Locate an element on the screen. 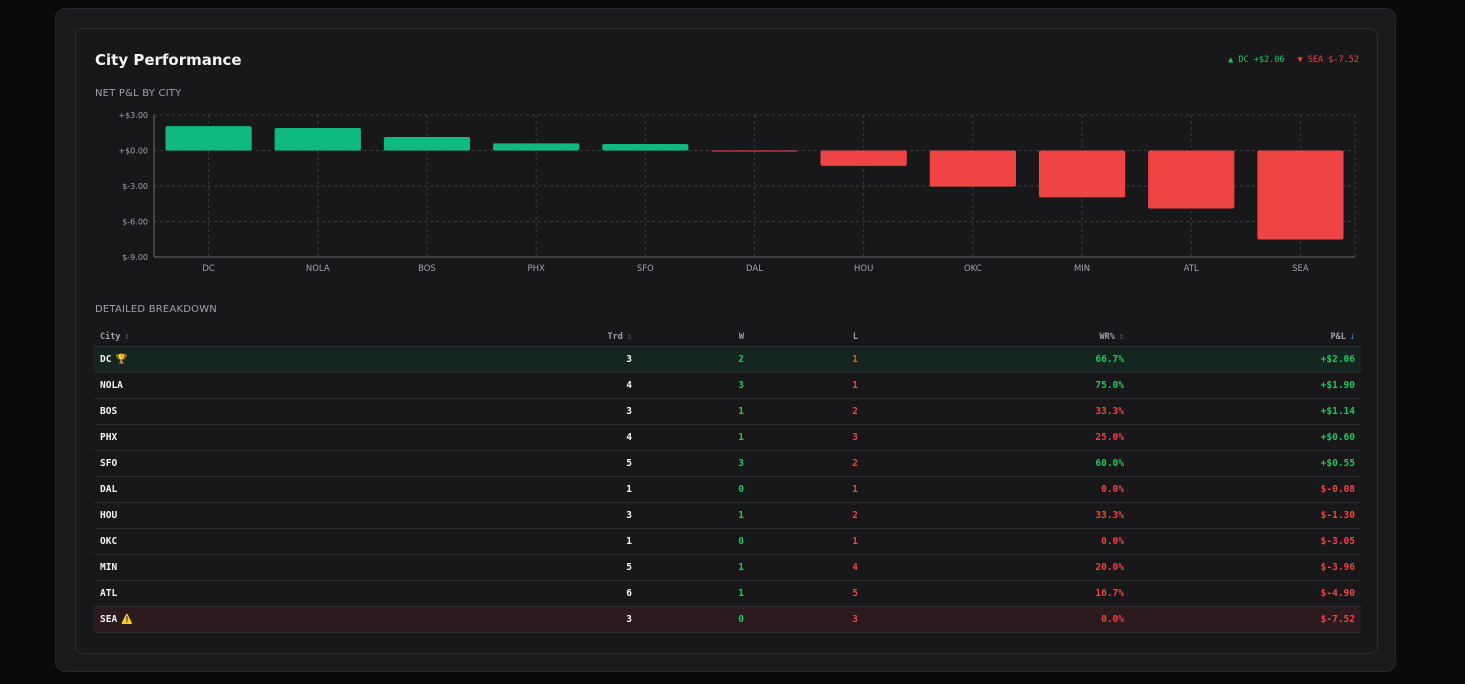 The image size is (1465, 684). city-cell: SFO is located at coordinates (280, 463).